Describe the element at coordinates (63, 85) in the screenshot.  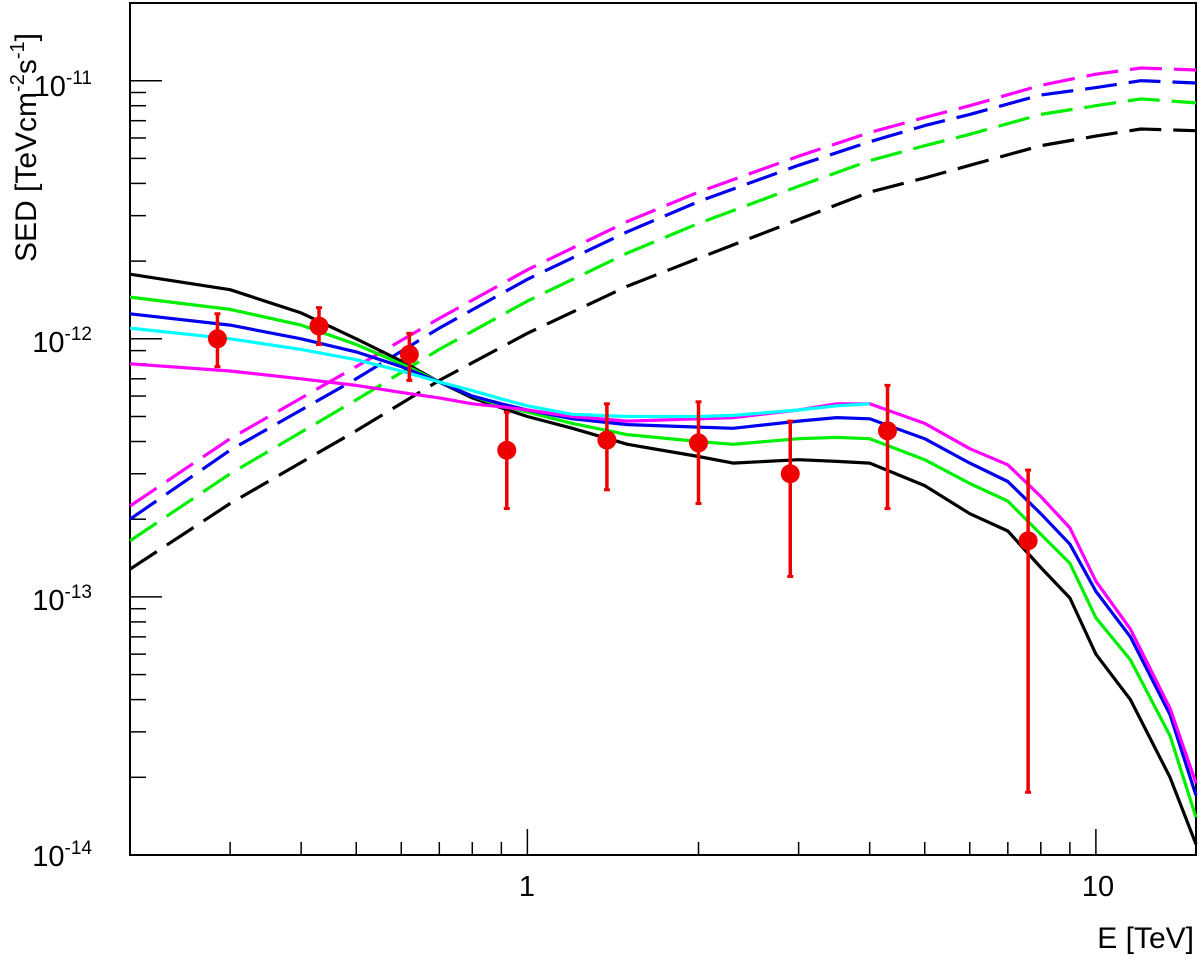
I see `y-tick-label-1e-11: 10-11` at that location.